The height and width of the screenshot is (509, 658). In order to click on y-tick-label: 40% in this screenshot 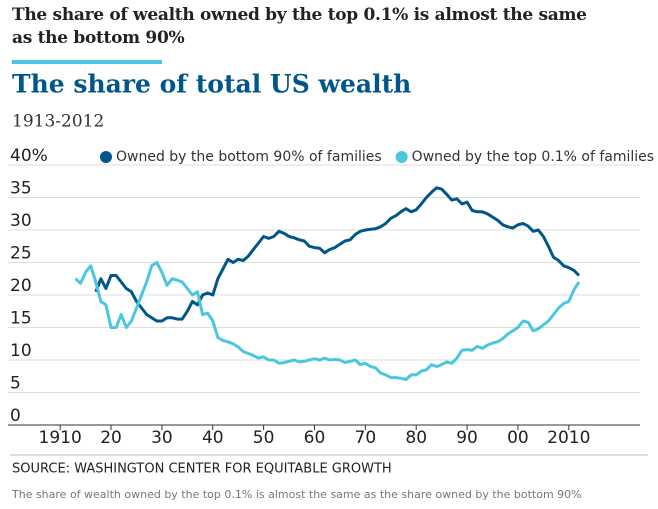, I will do `click(29, 156)`.